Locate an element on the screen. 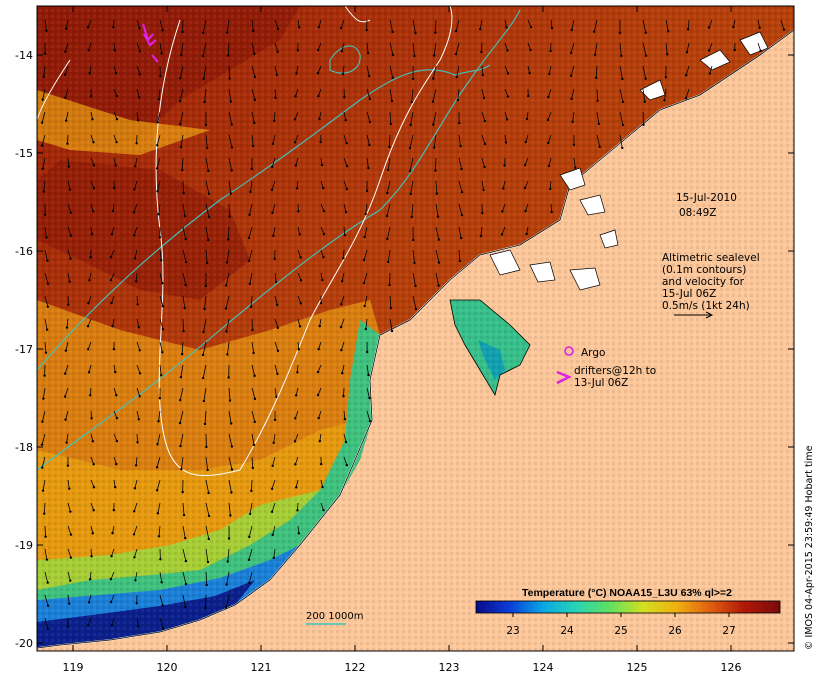  lat-tick-label: -15 is located at coordinates (24, 153).